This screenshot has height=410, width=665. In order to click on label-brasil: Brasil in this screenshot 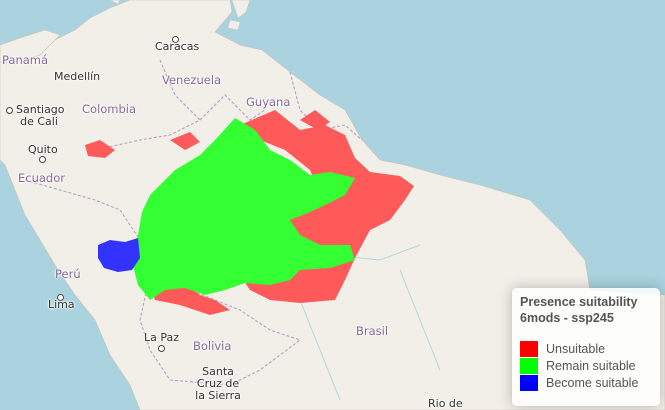, I will do `click(372, 331)`.